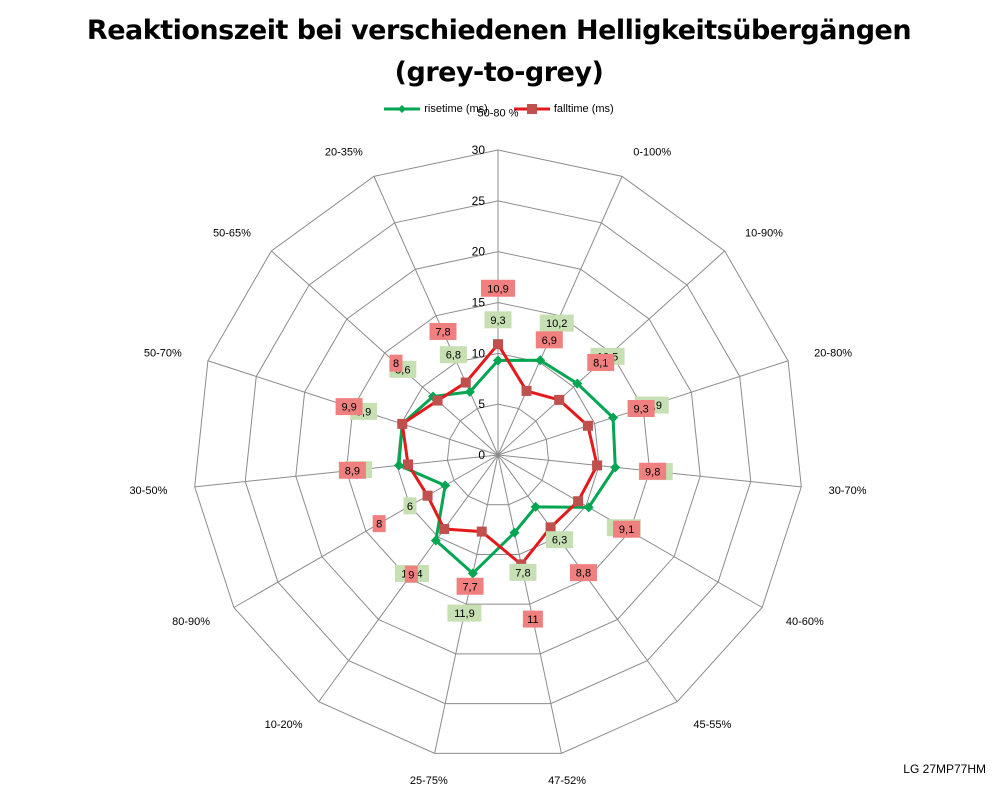  What do you see at coordinates (148, 491) in the screenshot?
I see `category-label: 30-50%` at bounding box center [148, 491].